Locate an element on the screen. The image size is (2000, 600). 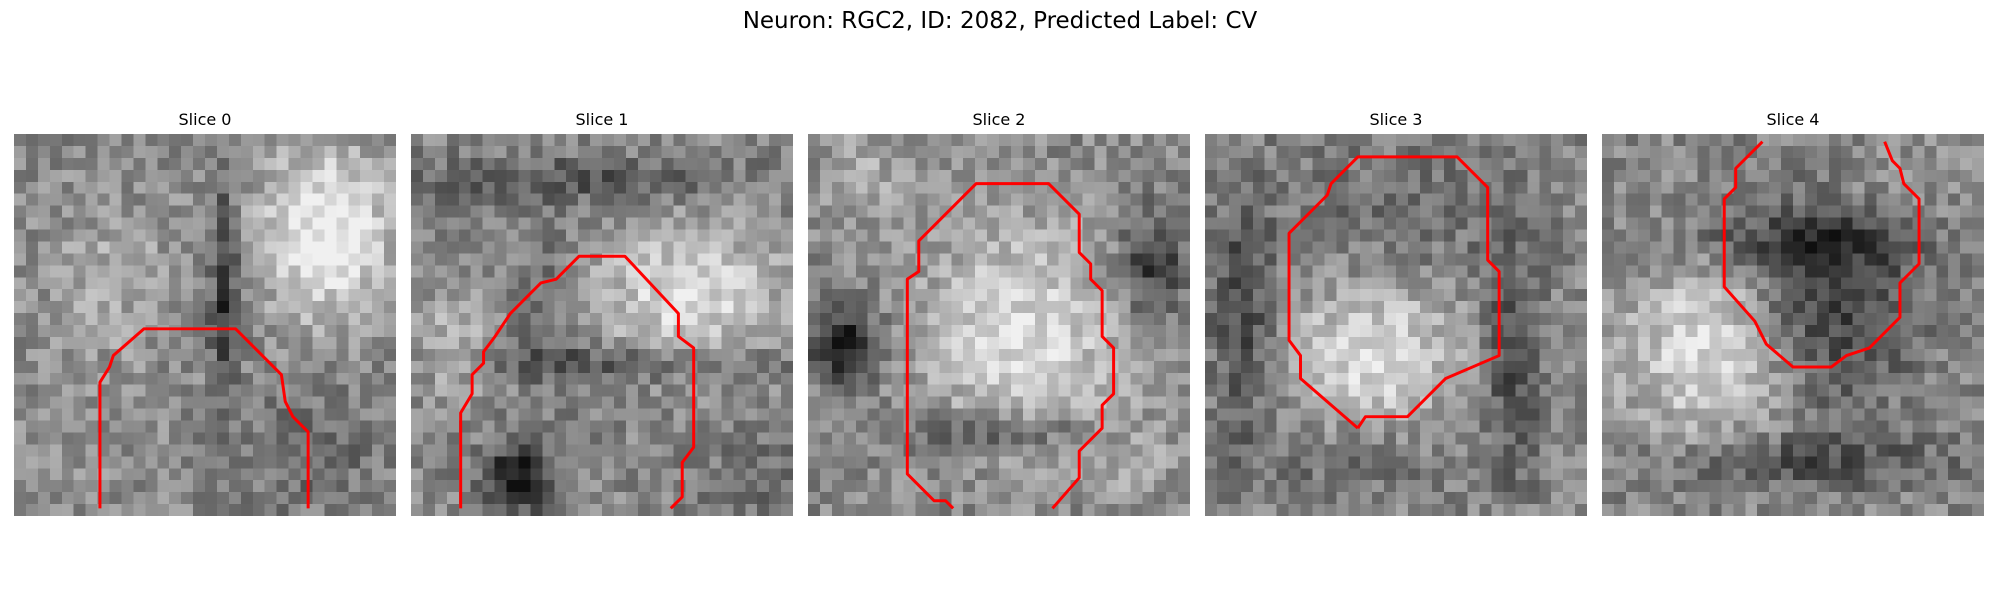
slice-panel-2: Slice 2 is located at coordinates (999, 315).